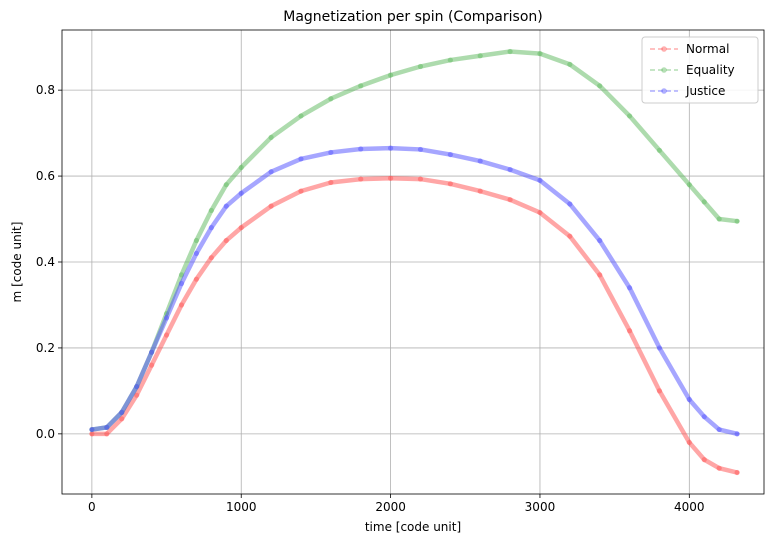 Image resolution: width=768 pixels, height=545 pixels. Describe the element at coordinates (45, 90) in the screenshot. I see `y-tick-label: 0.8` at that location.